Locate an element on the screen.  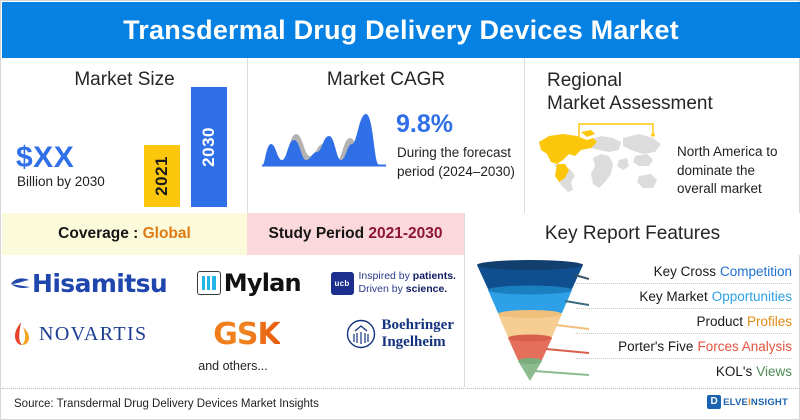
ucb-tagline-line2-plain: Driven by is located at coordinates (382, 289).